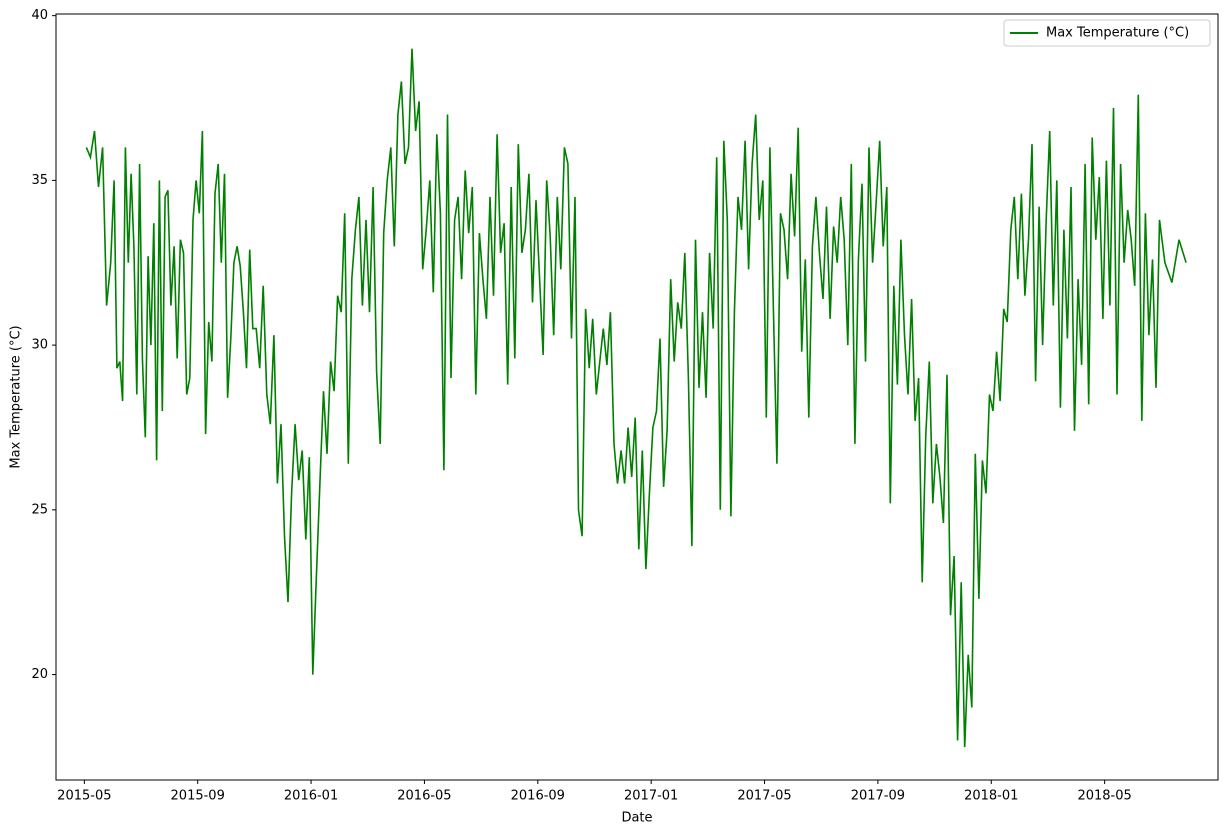 The image size is (1232, 840). I want to click on x-tick-label: 2018-01, so click(991, 796).